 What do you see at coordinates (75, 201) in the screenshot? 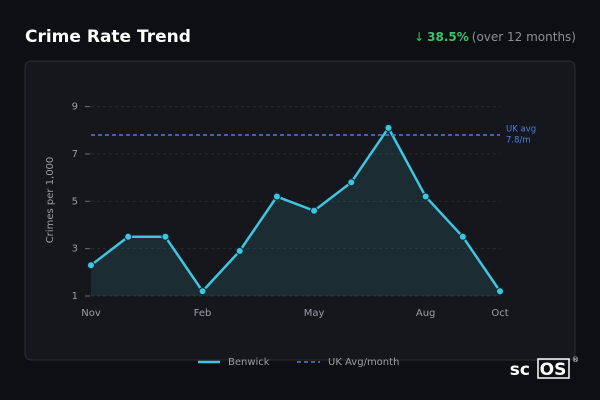
I see `y-tick-label: 5` at bounding box center [75, 201].